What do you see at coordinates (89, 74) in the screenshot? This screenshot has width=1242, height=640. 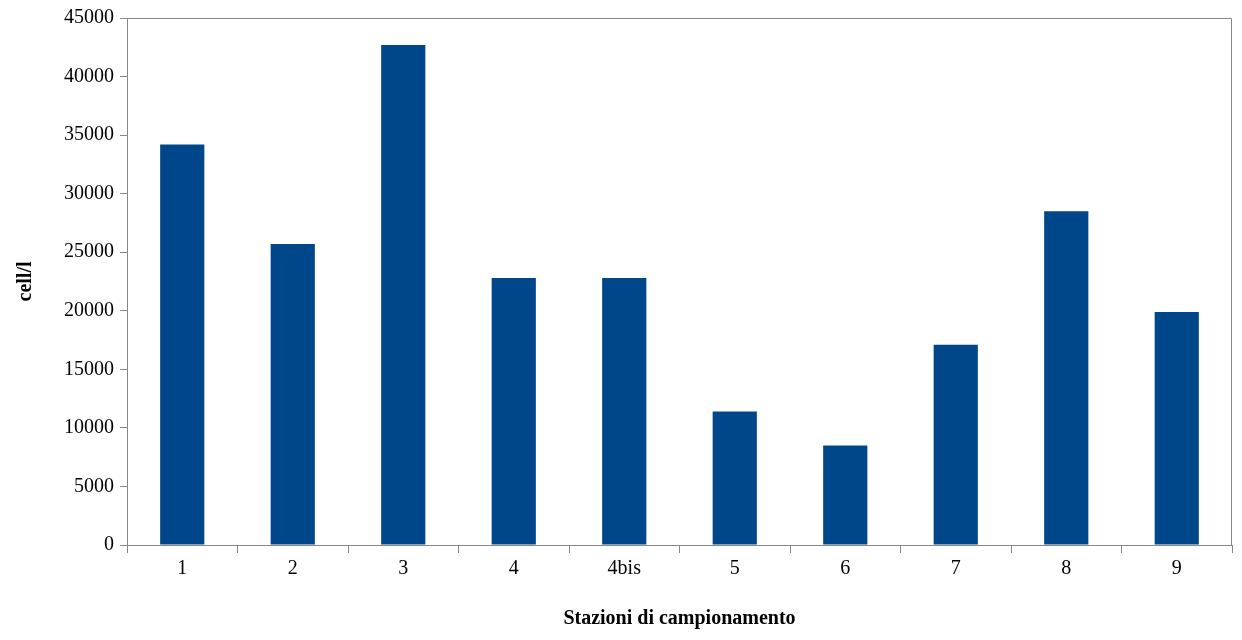 I see `y-tick-label: 40000` at bounding box center [89, 74].